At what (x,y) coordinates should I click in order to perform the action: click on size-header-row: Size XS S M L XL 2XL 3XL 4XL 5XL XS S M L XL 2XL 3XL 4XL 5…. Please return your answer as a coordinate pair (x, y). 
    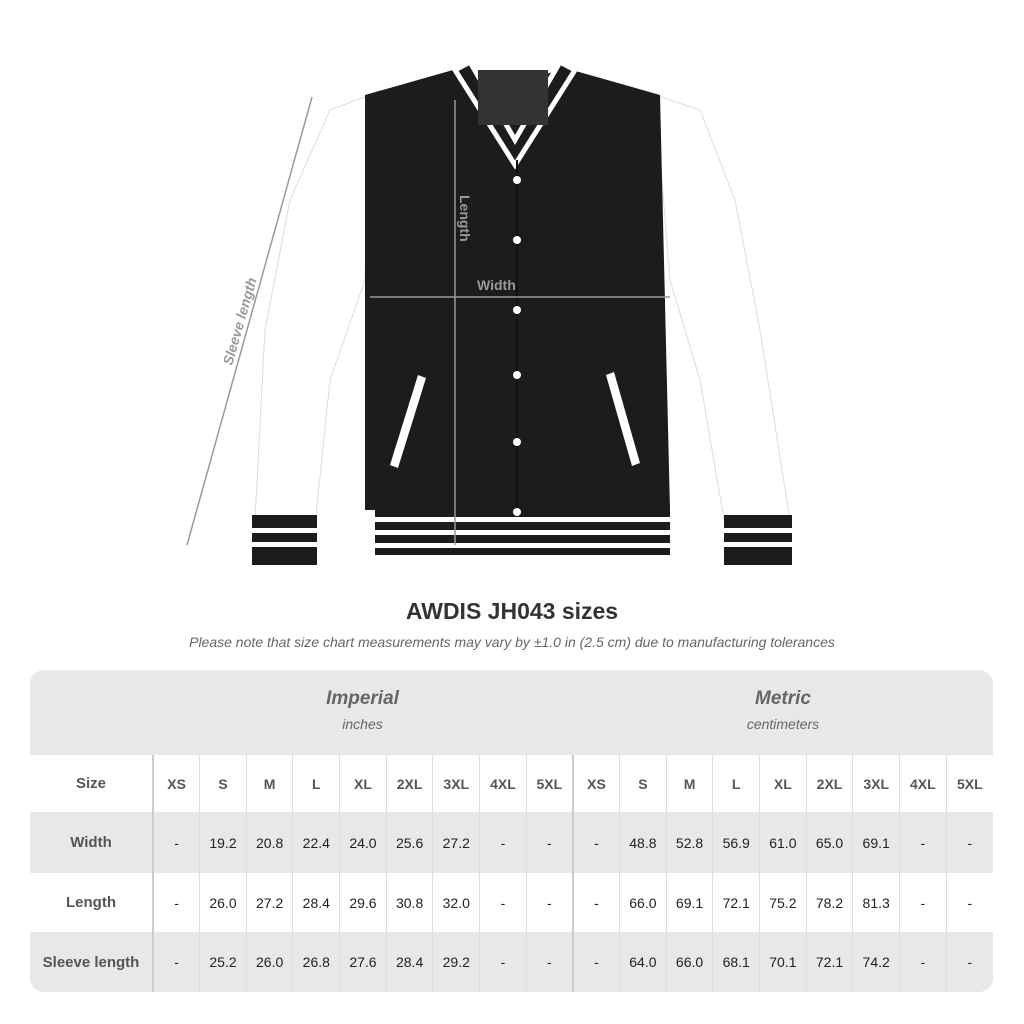
    Looking at the image, I should click on (511, 783).